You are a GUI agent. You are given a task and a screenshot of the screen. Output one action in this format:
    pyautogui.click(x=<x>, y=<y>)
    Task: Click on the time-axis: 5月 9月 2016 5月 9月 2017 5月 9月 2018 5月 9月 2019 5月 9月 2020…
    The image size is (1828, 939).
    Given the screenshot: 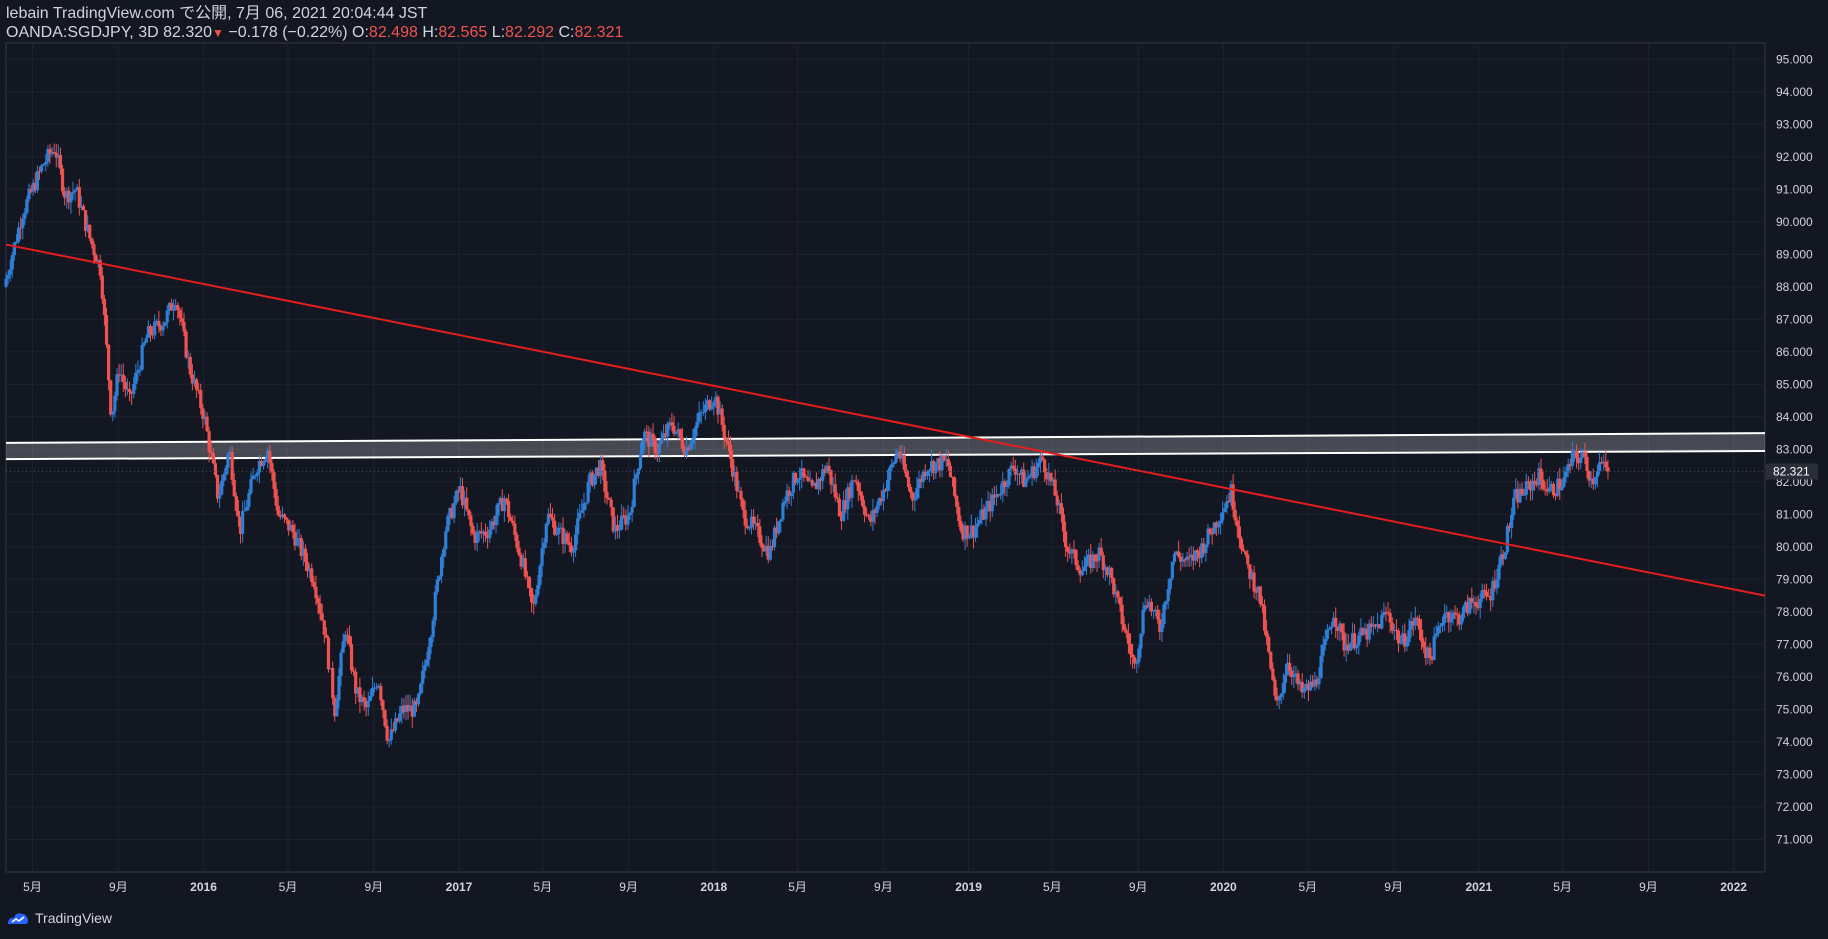 What is the action you would take?
    pyautogui.click(x=885, y=887)
    